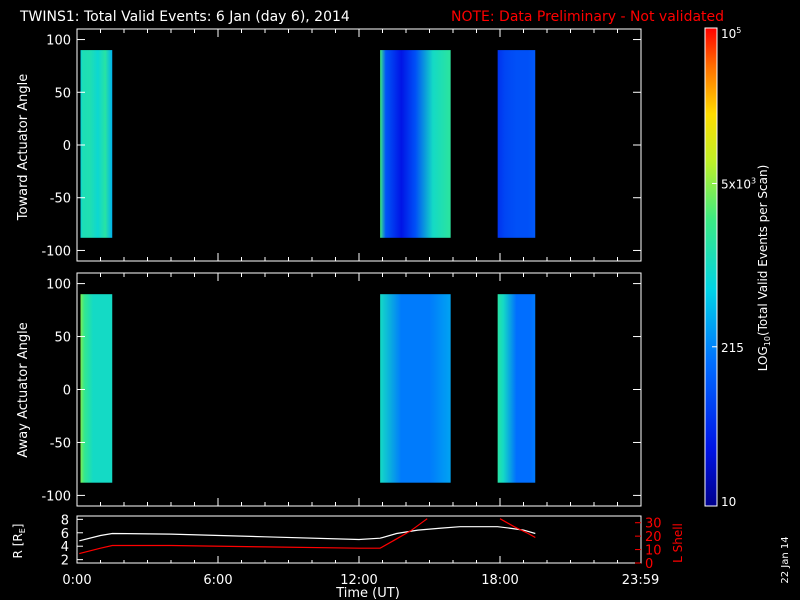  Describe the element at coordinates (649, 564) in the screenshot. I see `orbit-y2tick-label: 0` at that location.